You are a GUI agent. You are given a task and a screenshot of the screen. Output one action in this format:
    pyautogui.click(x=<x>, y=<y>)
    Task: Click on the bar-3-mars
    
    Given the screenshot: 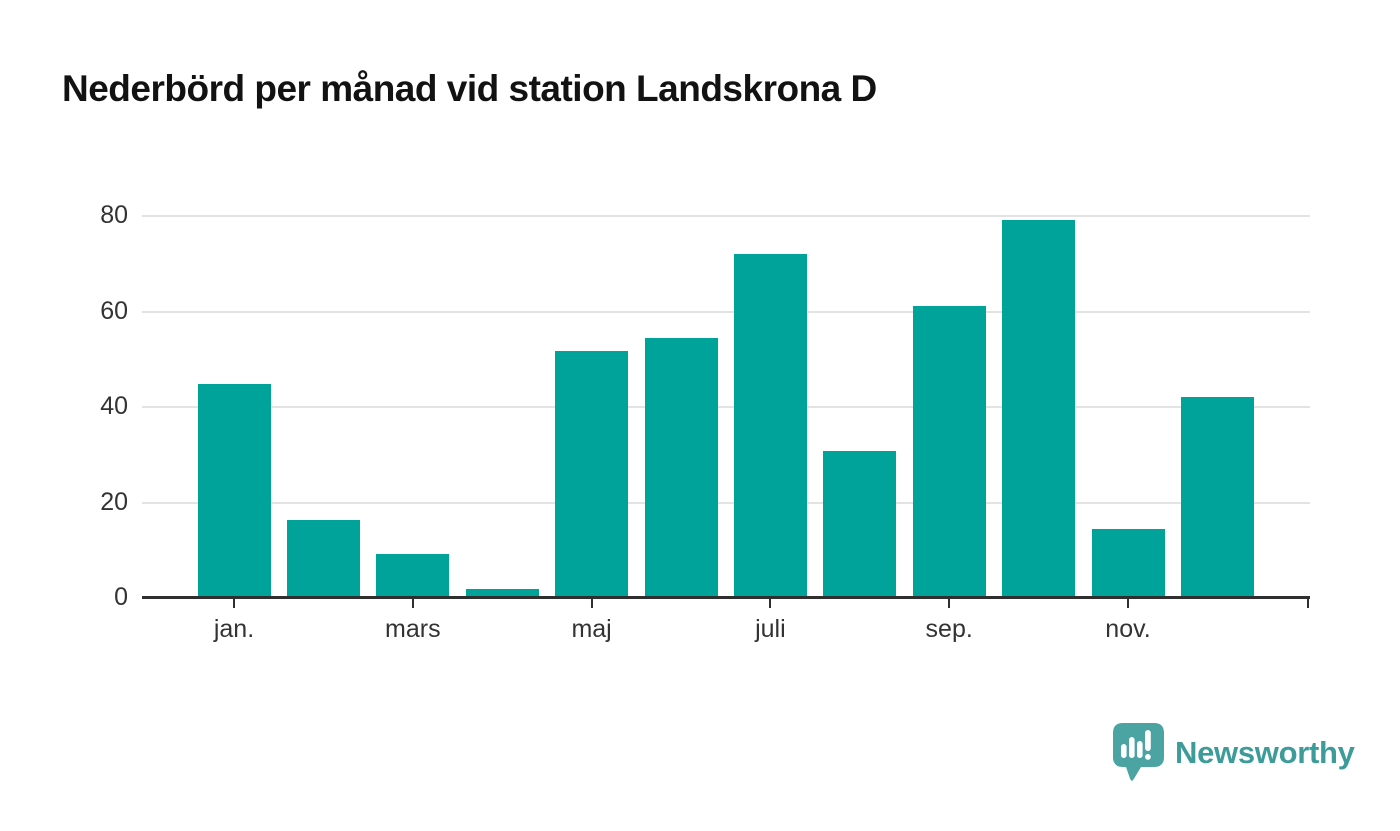 What is the action you would take?
    pyautogui.click(x=413, y=576)
    